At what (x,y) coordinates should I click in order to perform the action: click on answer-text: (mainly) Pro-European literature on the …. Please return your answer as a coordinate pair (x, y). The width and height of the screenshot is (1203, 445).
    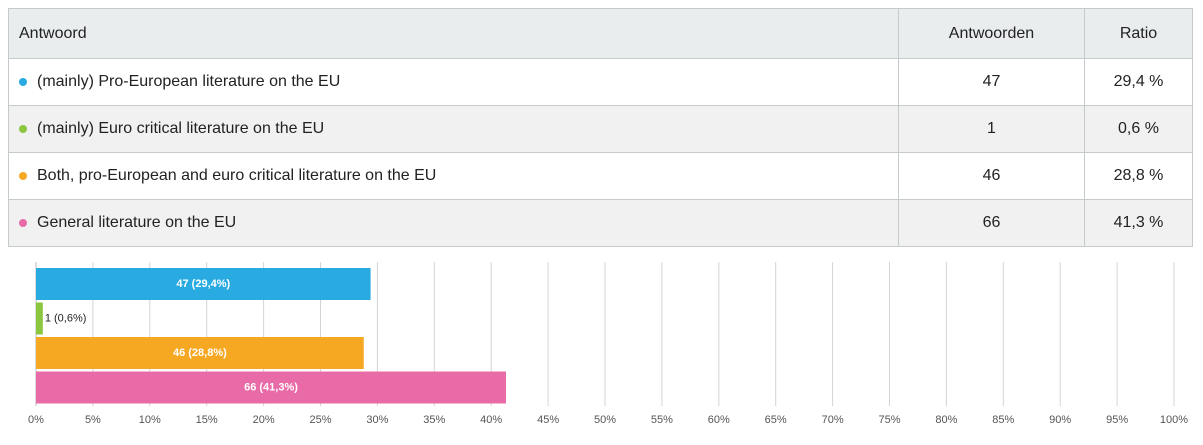
    Looking at the image, I should click on (189, 81).